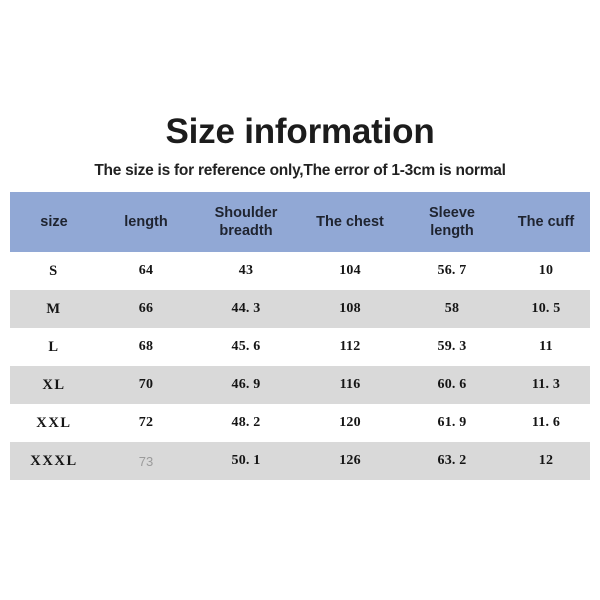 The height and width of the screenshot is (600, 600). Describe the element at coordinates (350, 222) in the screenshot. I see `column-header-chest: The chest` at that location.